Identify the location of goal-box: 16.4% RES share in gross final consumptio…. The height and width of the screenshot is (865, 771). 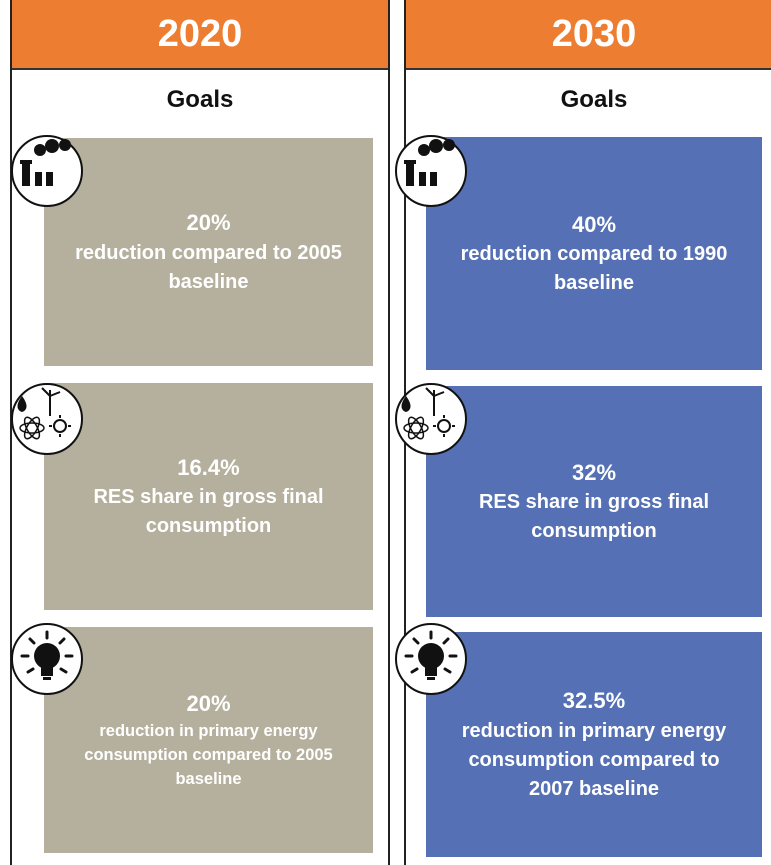
(208, 496).